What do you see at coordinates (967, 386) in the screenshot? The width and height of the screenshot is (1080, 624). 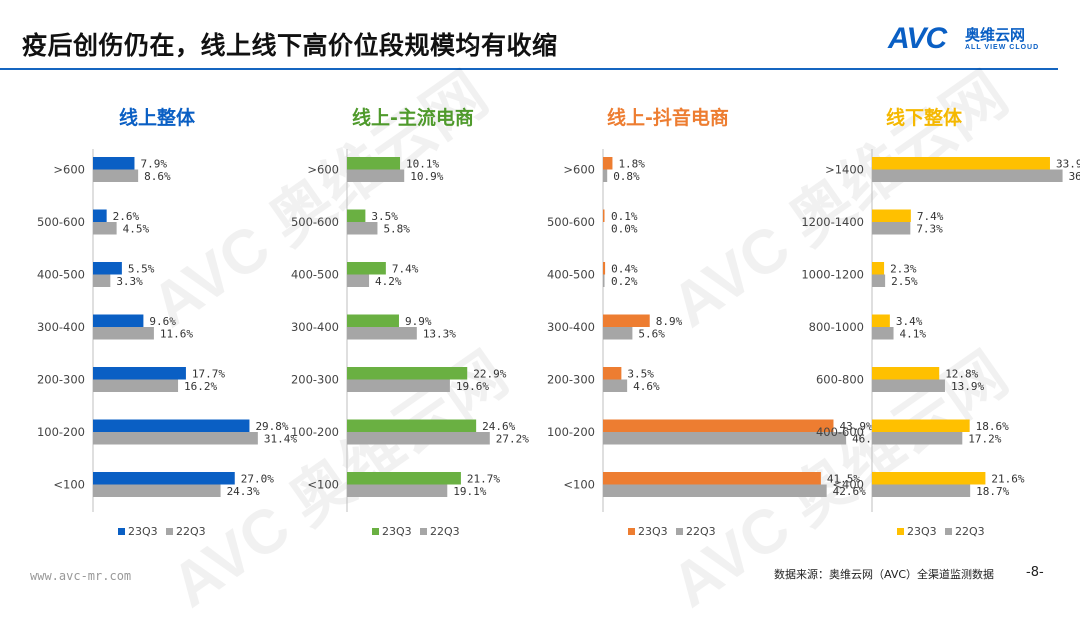 I see `data-label: 13.9%` at bounding box center [967, 386].